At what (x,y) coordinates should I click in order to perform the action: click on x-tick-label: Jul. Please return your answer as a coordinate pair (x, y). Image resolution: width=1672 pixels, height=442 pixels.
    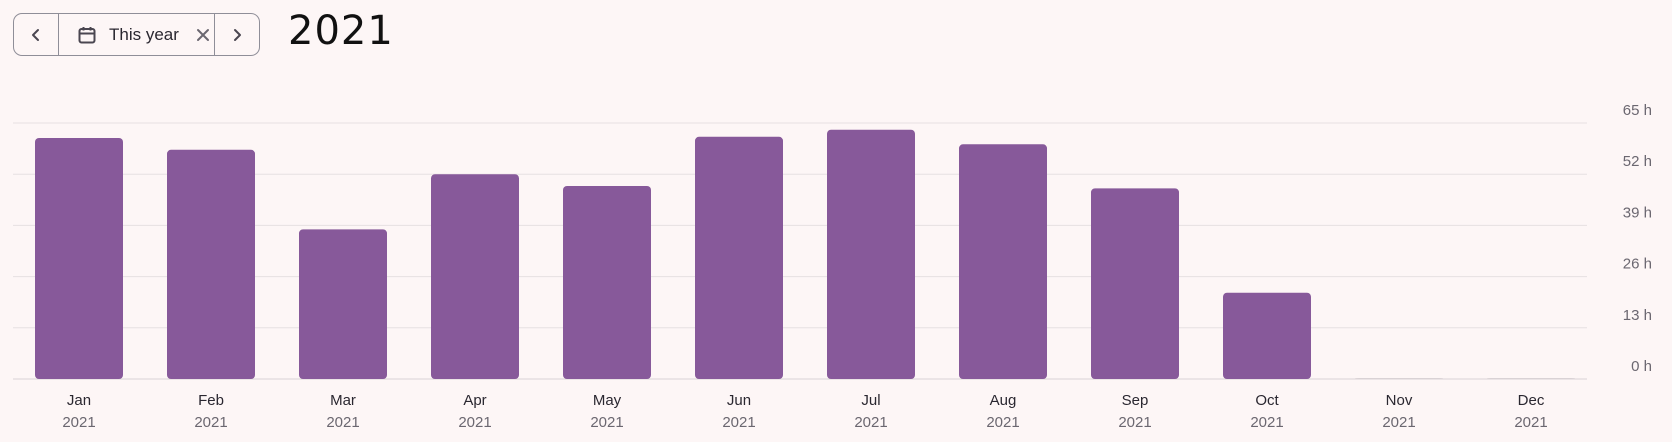
    Looking at the image, I should click on (870, 400).